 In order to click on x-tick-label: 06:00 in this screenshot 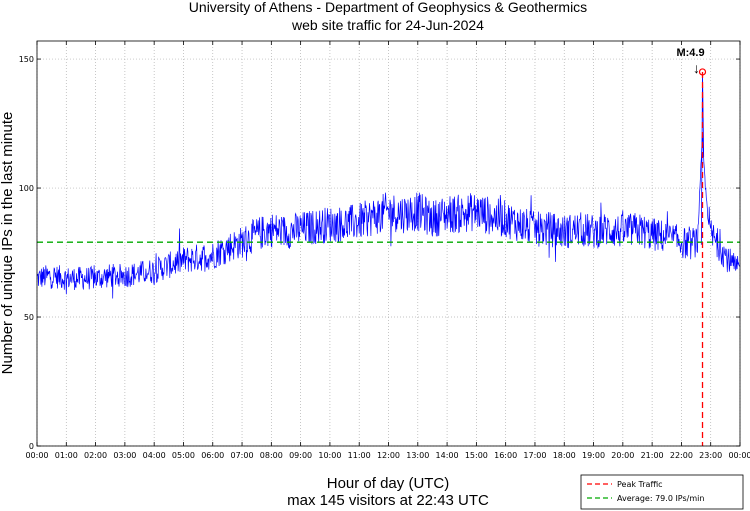, I will do `click(212, 455)`.